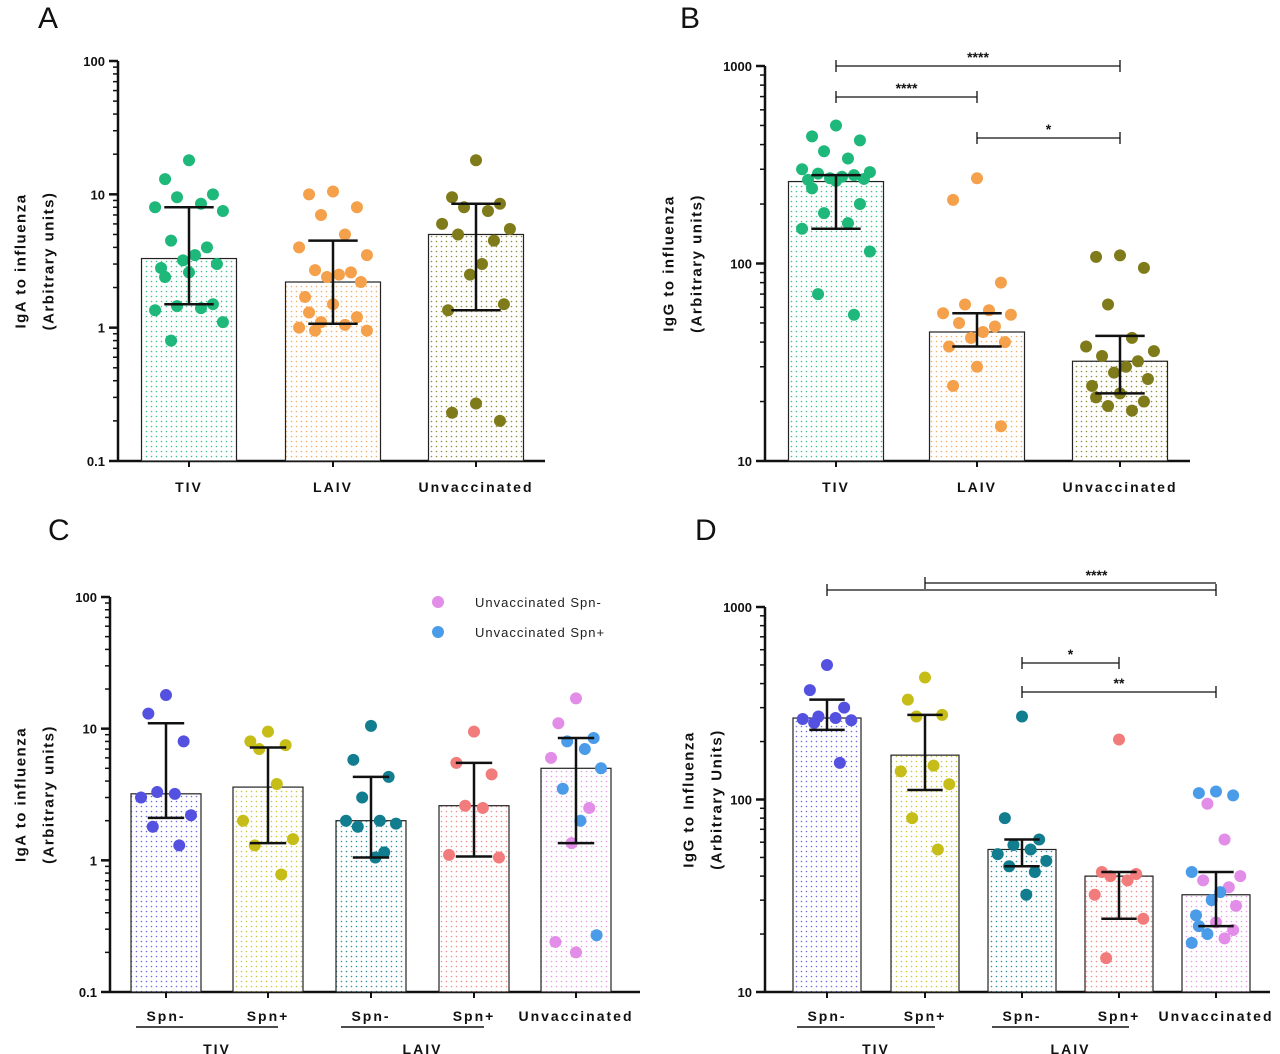  Describe the element at coordinates (538, 602) in the screenshot. I see `legend-label: Unvaccinated Spn-` at that location.